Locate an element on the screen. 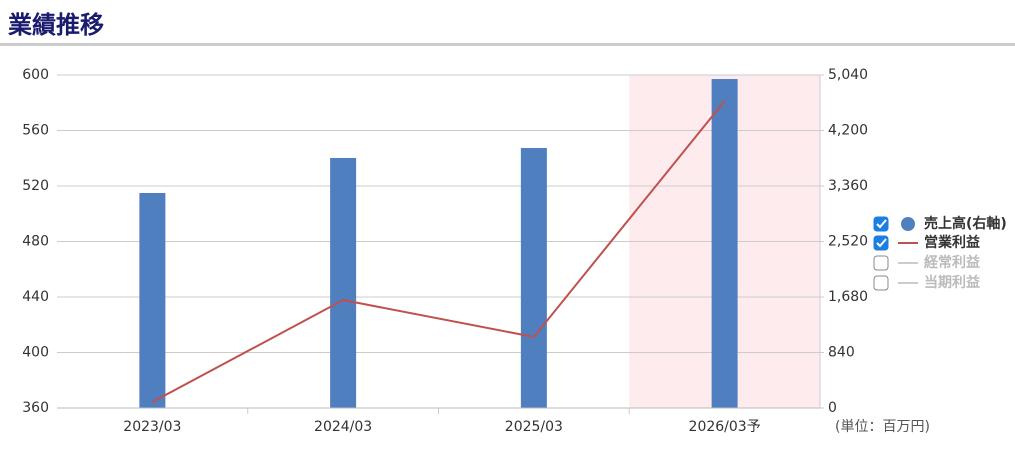 The image size is (1015, 463). legend-swatch is located at coordinates (908, 224).